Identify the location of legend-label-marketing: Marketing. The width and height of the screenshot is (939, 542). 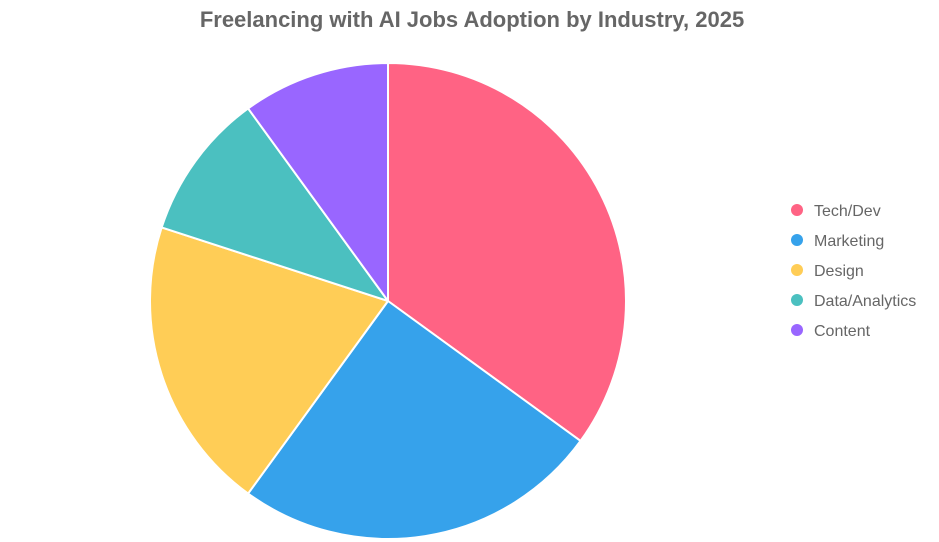
(849, 241).